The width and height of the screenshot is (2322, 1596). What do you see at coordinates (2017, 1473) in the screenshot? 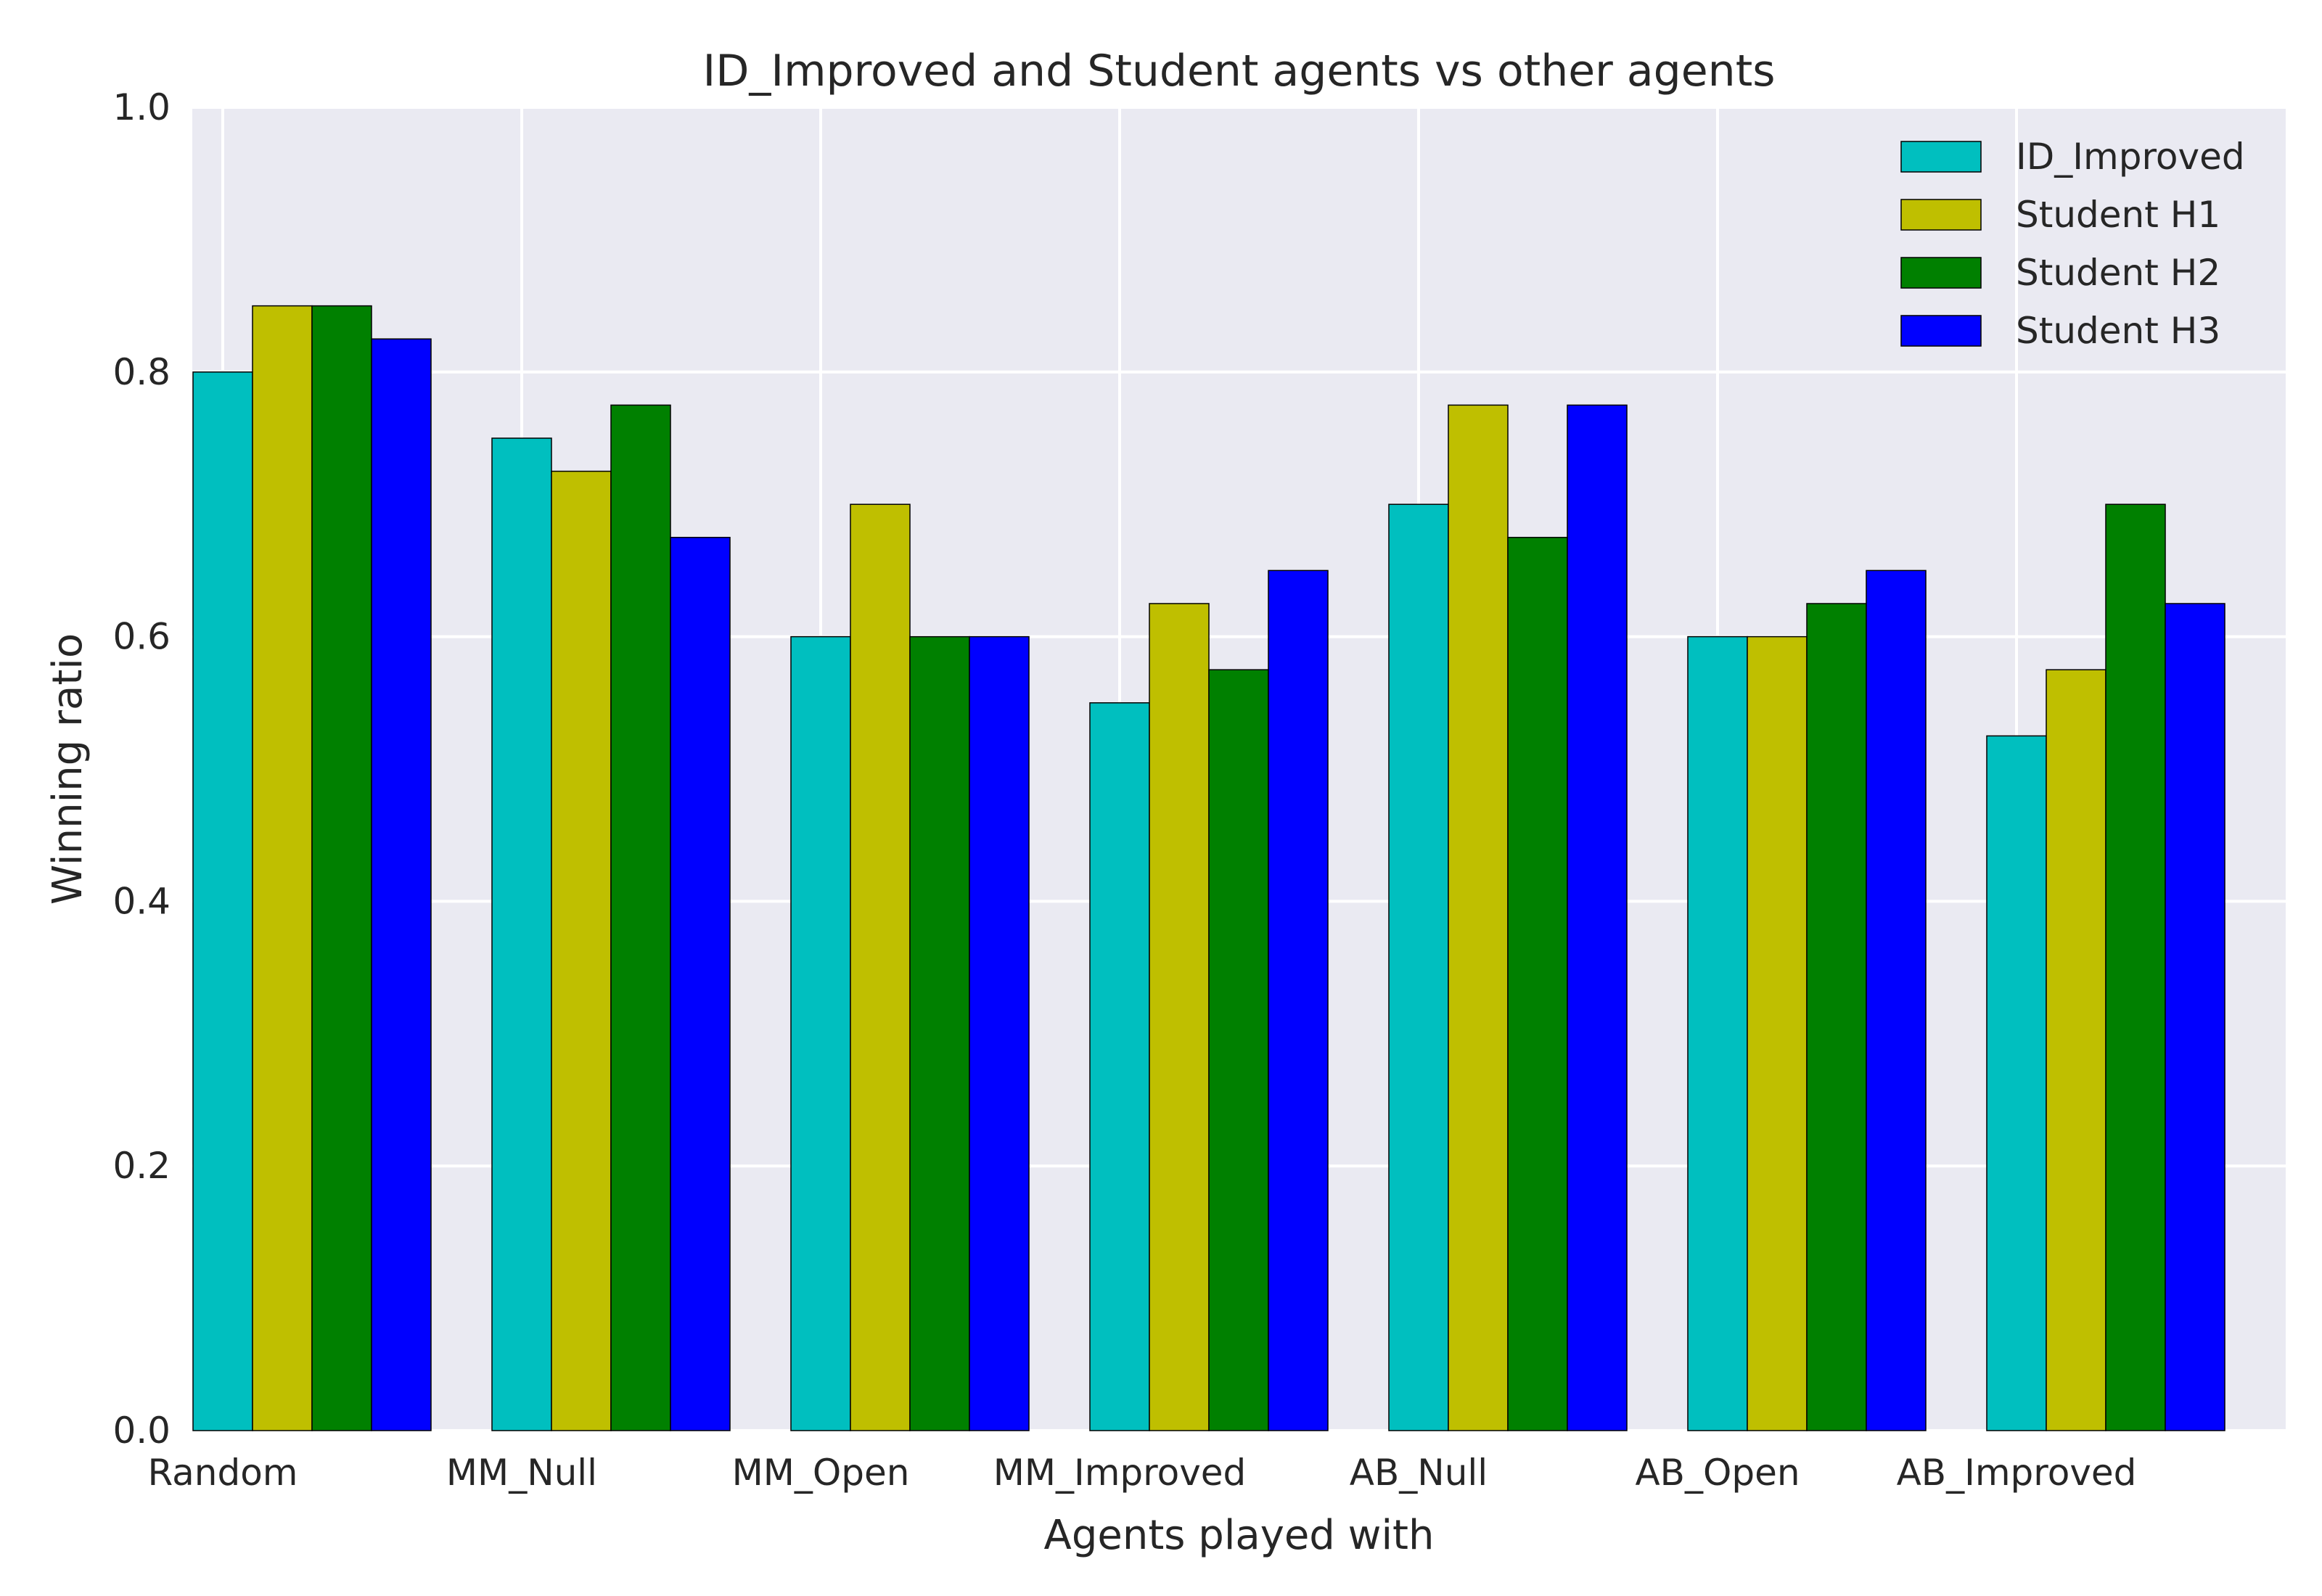
I see `x-tick-label: AB_Improved` at bounding box center [2017, 1473].